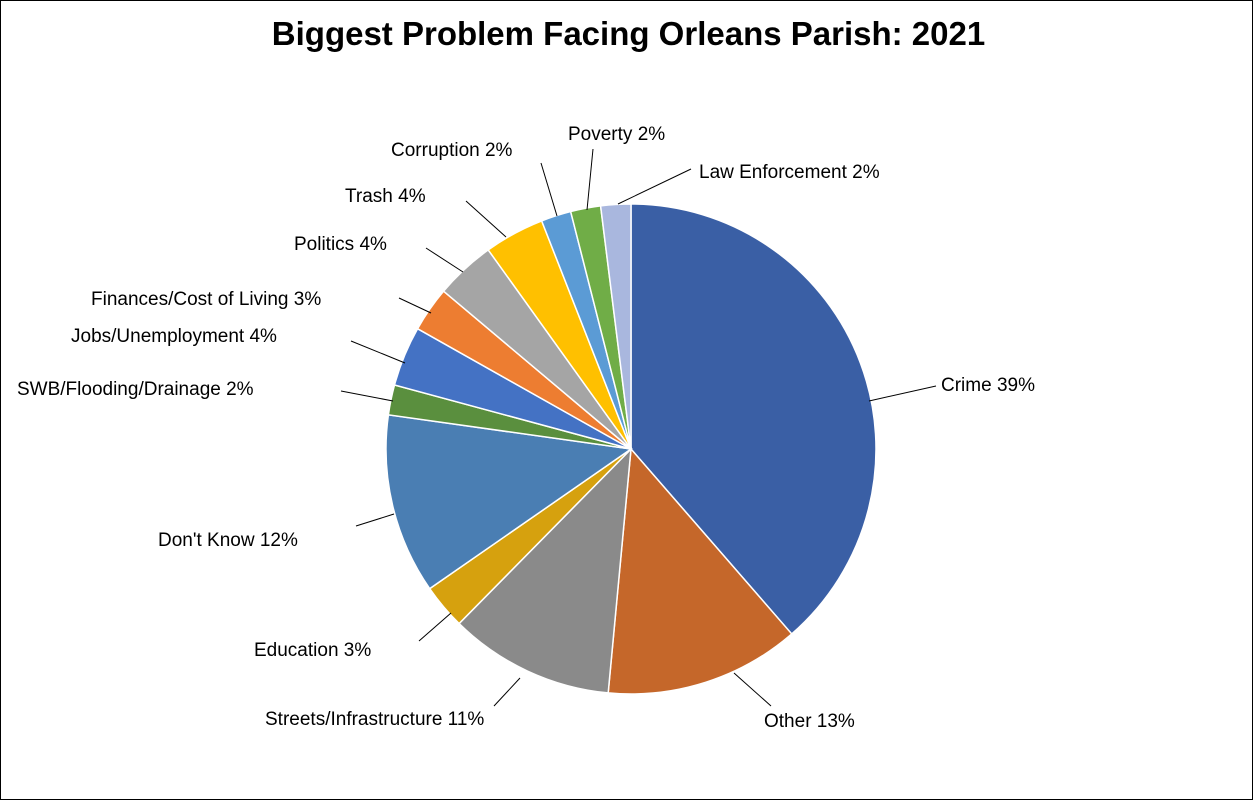 This screenshot has height=800, width=1255. What do you see at coordinates (340, 244) in the screenshot?
I see `slice-label-8: Politics 4%` at bounding box center [340, 244].